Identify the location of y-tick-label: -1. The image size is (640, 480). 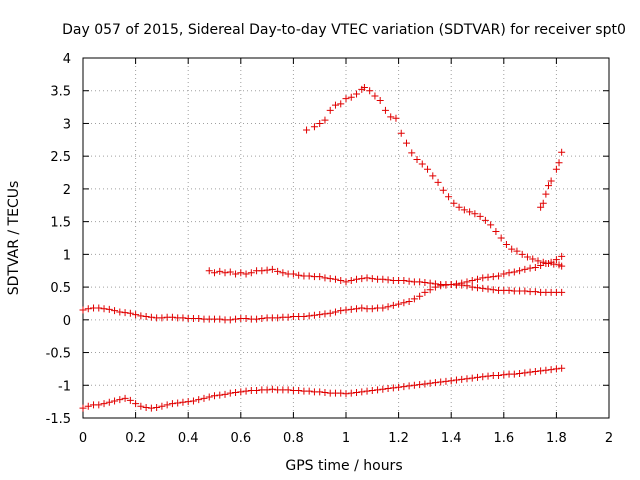
(64, 386).